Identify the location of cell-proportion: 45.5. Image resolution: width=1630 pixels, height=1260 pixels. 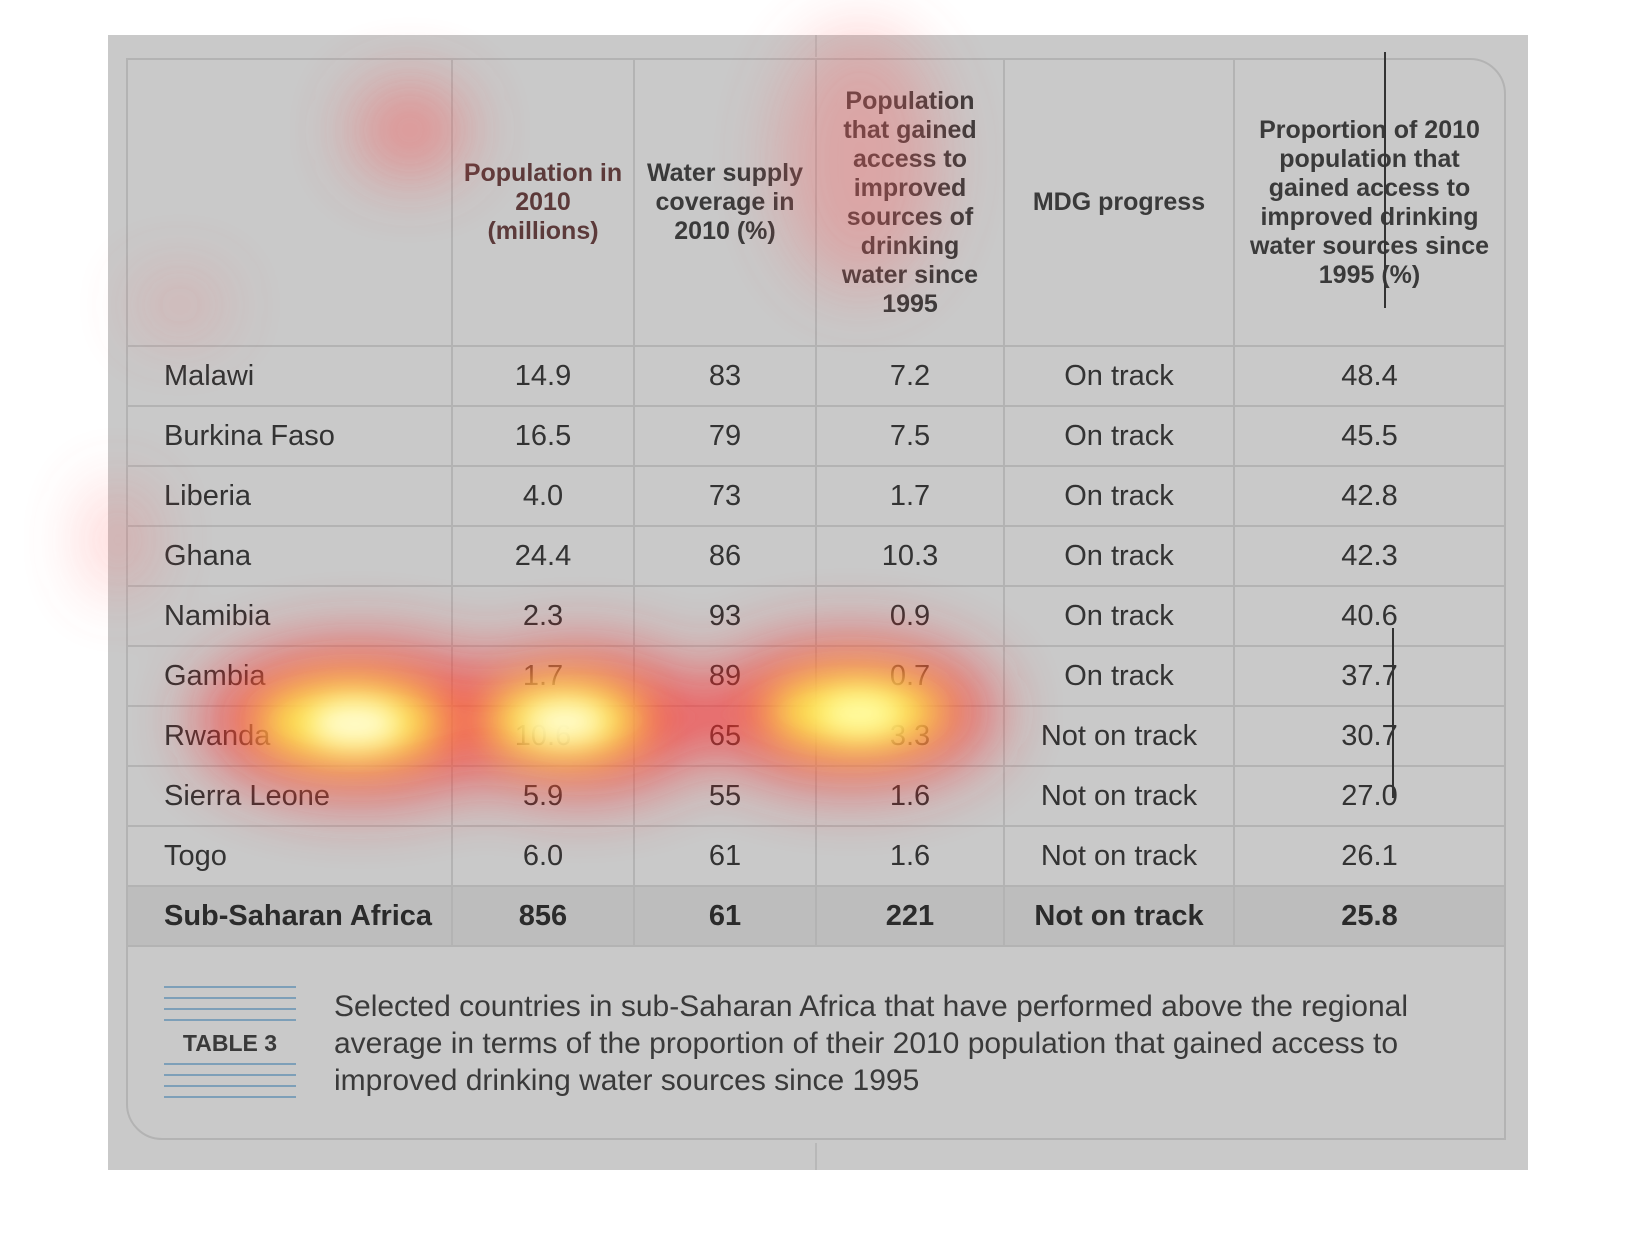
(1368, 436).